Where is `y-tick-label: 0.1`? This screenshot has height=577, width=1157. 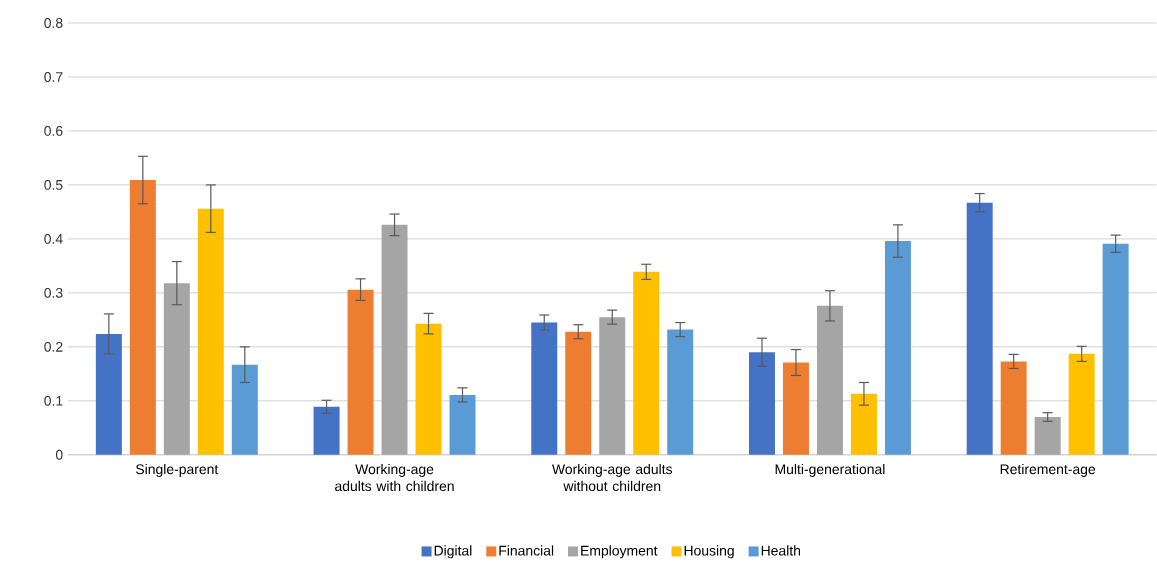
y-tick-label: 0.1 is located at coordinates (53, 401).